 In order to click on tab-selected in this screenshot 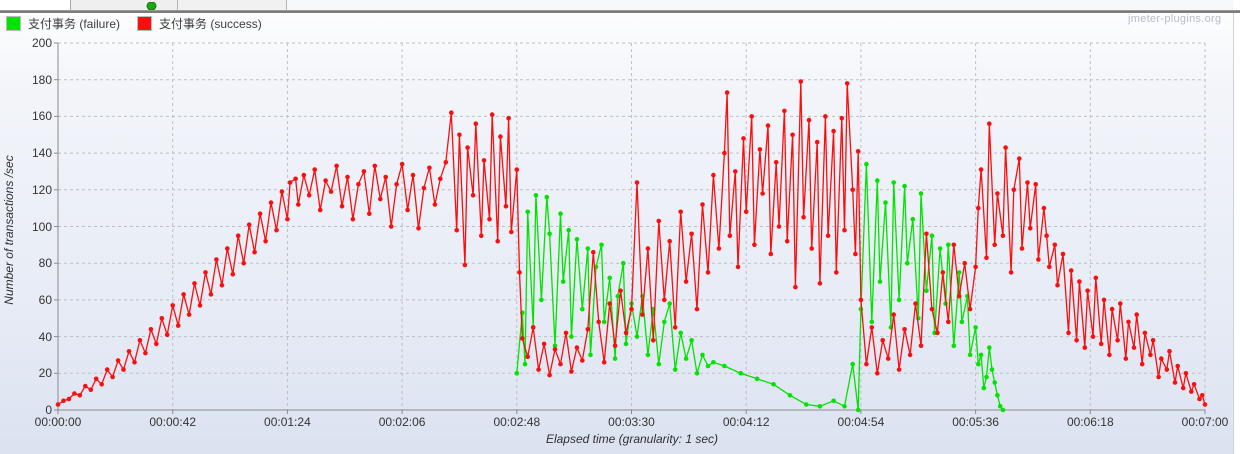, I will do `click(124, 5)`.